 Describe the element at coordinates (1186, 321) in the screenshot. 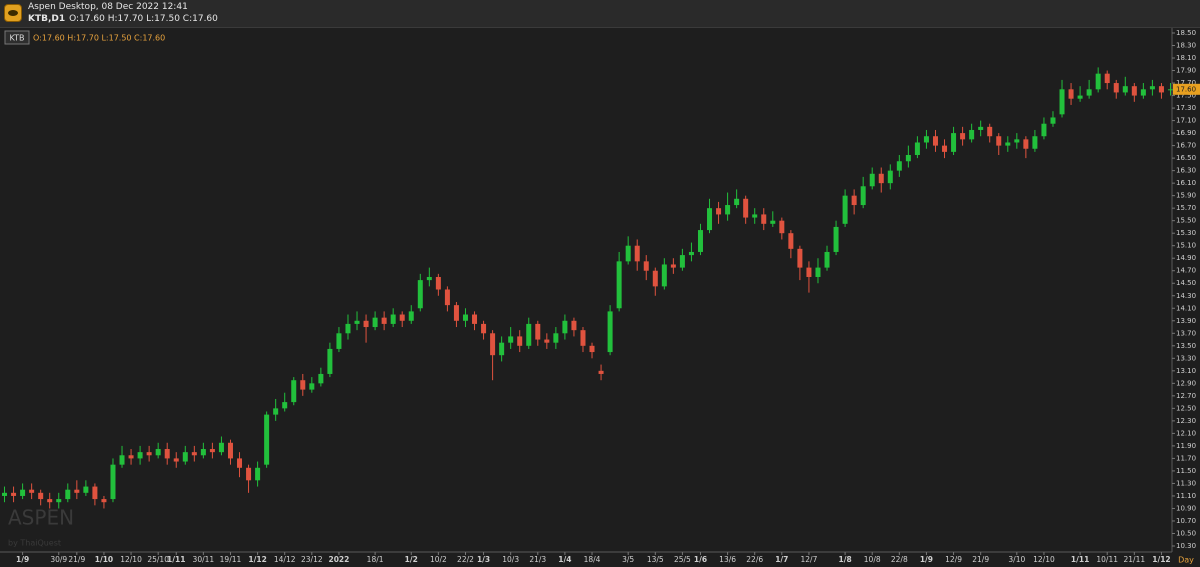

I see `y-tick-label: 13.90` at that location.